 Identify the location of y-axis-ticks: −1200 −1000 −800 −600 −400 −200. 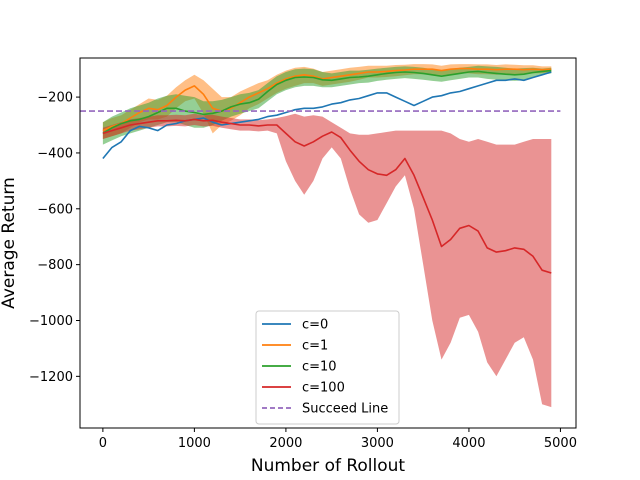
(54, 238).